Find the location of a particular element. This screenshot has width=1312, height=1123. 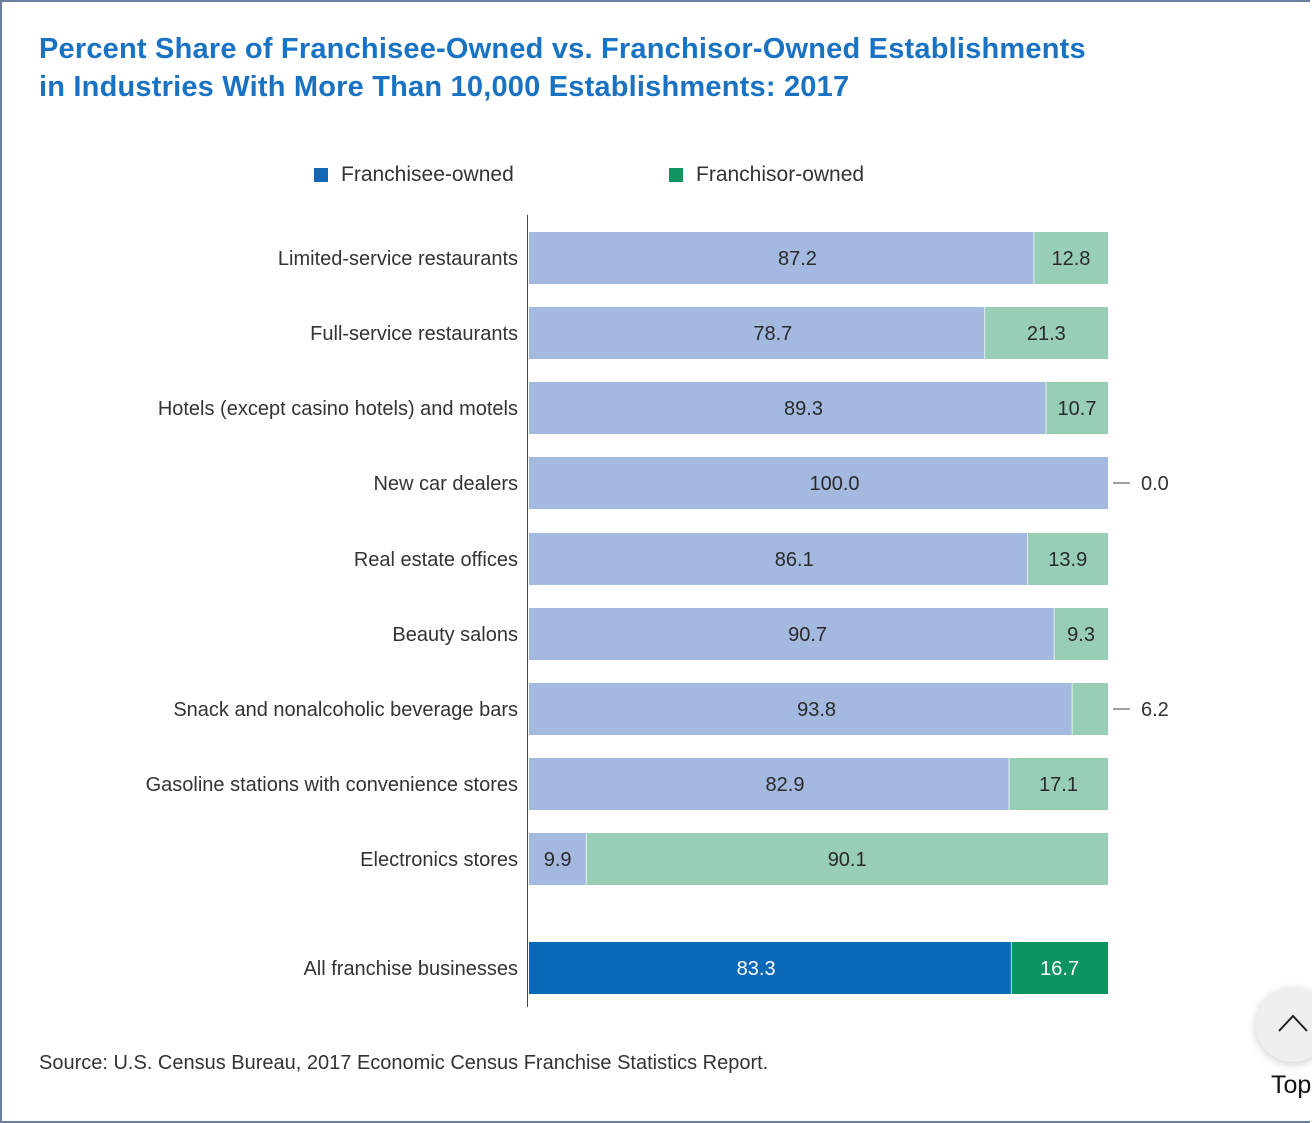

legend-label-franchisee: Franchisee-owned is located at coordinates (427, 174).